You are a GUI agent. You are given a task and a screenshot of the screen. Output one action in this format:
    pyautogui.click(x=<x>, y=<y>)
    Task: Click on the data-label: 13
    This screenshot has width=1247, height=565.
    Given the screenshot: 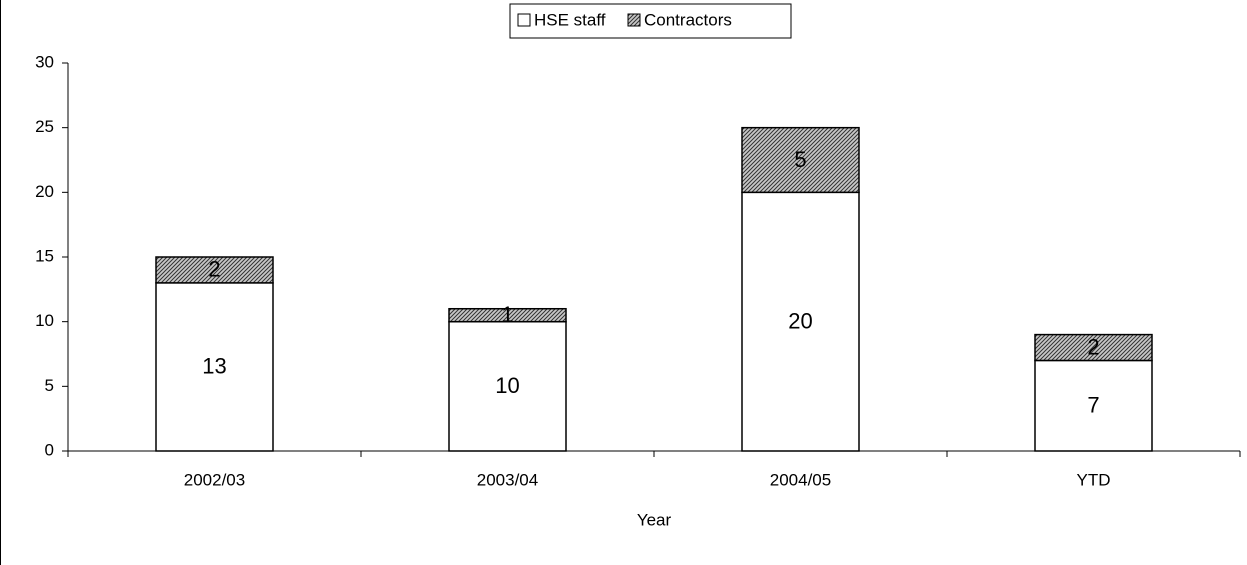 What is the action you would take?
    pyautogui.click(x=214, y=366)
    